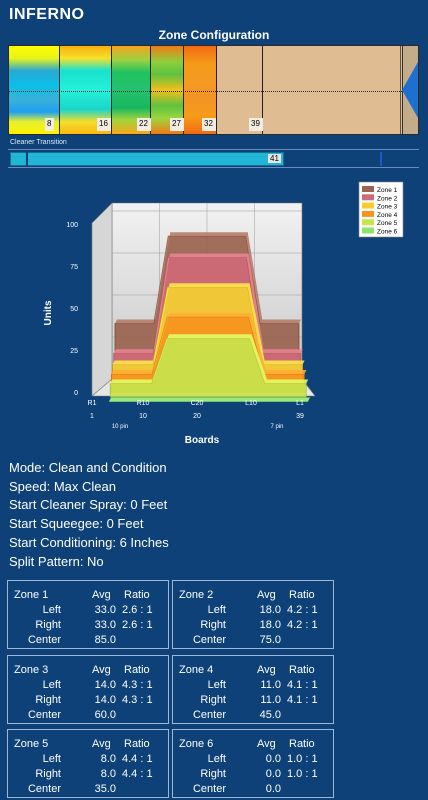  I want to click on x-tick-label-top: L1, so click(300, 403).